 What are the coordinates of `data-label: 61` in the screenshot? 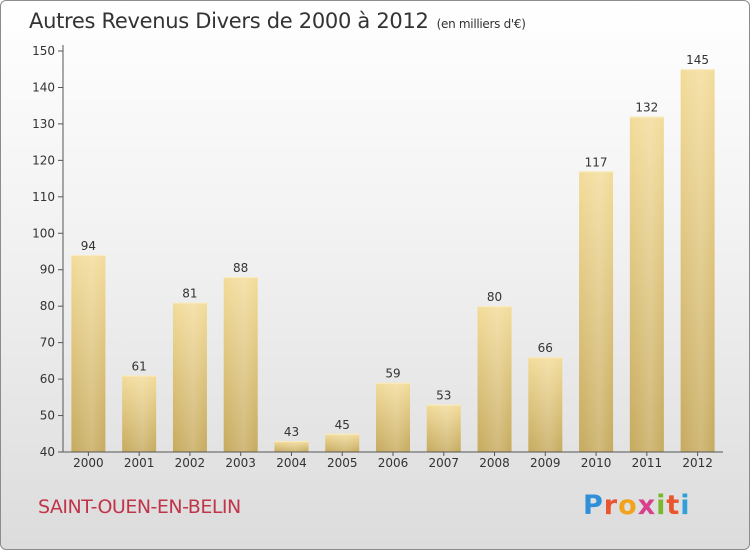 It's located at (139, 366).